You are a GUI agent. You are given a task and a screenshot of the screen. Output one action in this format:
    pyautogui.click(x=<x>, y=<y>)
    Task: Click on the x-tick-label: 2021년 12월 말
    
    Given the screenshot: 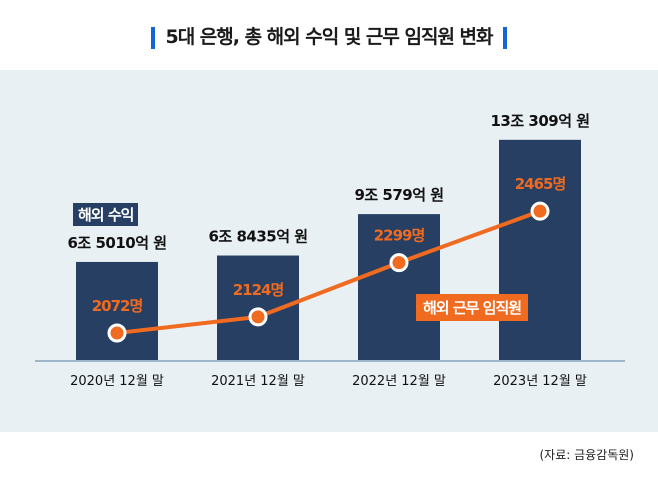 What is the action you would take?
    pyautogui.click(x=258, y=381)
    